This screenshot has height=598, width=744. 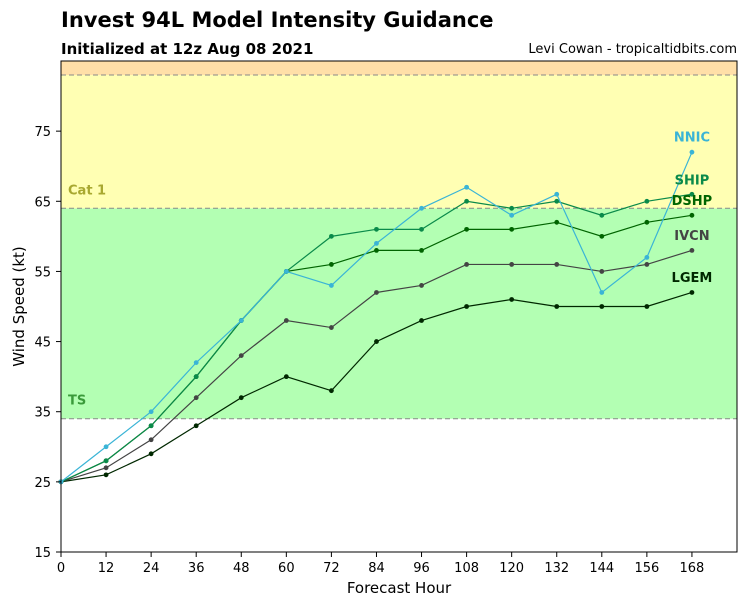 I want to click on series-label-nnic: NNIC, so click(x=692, y=138).